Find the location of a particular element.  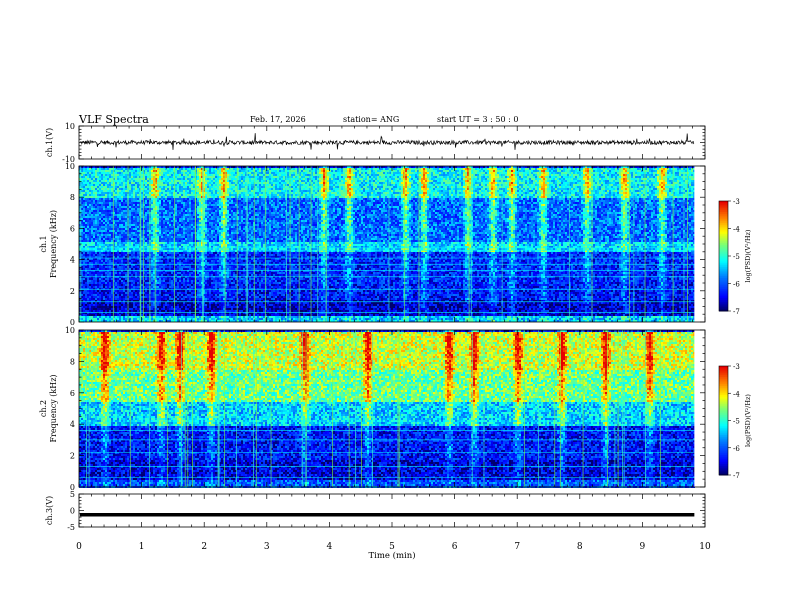

x-tick-label: 1 is located at coordinates (142, 547).